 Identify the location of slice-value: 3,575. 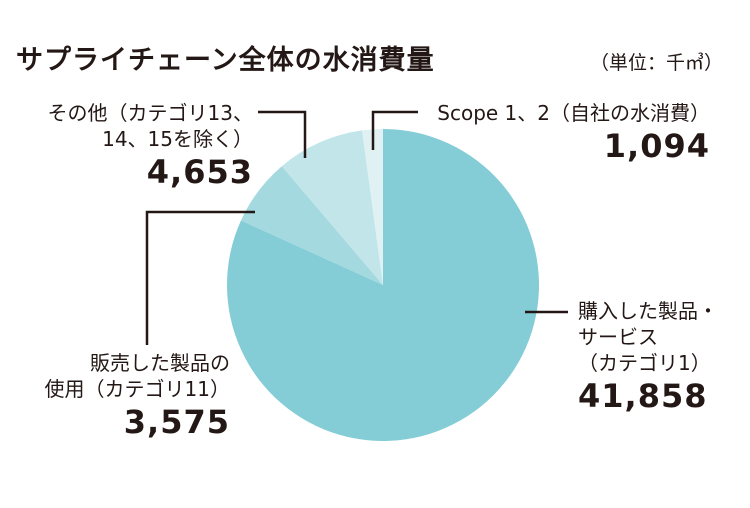
(176, 422).